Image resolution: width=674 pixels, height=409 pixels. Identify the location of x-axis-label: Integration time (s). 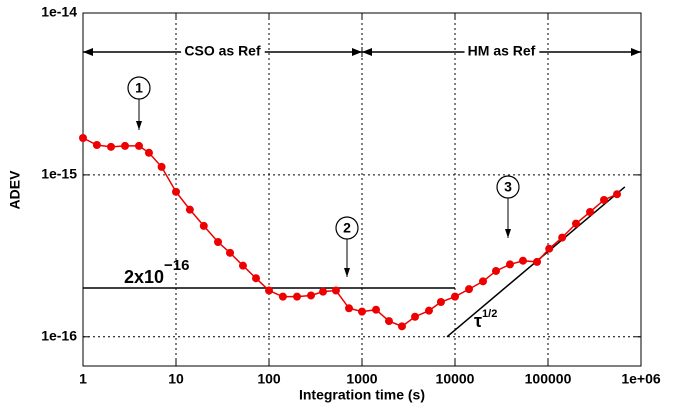
(362, 395).